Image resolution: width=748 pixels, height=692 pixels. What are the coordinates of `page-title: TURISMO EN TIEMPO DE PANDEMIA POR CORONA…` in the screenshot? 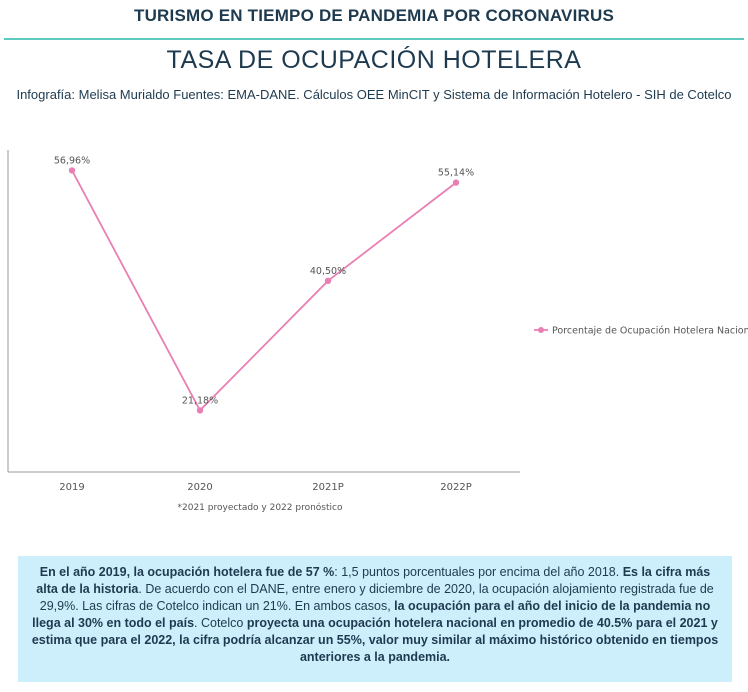 It's located at (374, 15).